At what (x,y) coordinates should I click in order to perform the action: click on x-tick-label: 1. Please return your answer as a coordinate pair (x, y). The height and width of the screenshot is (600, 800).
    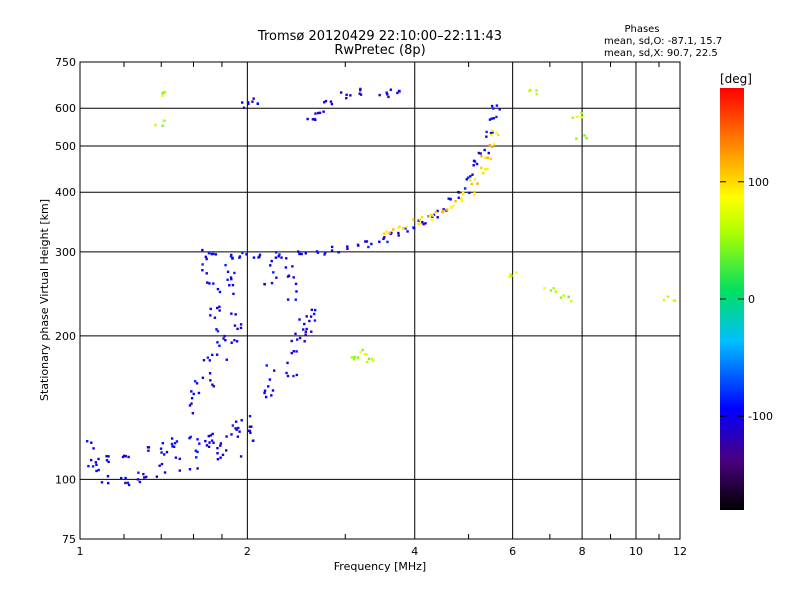
    Looking at the image, I should click on (80, 551).